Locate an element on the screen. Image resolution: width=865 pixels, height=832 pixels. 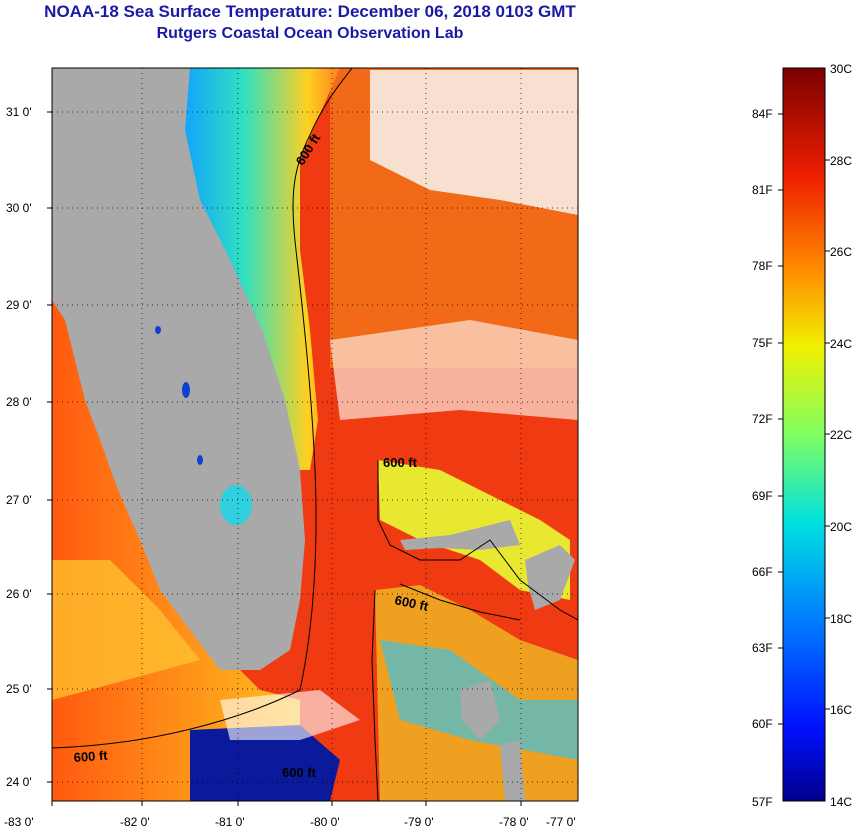
lat-tick-label: 24 0' is located at coordinates (19, 782).